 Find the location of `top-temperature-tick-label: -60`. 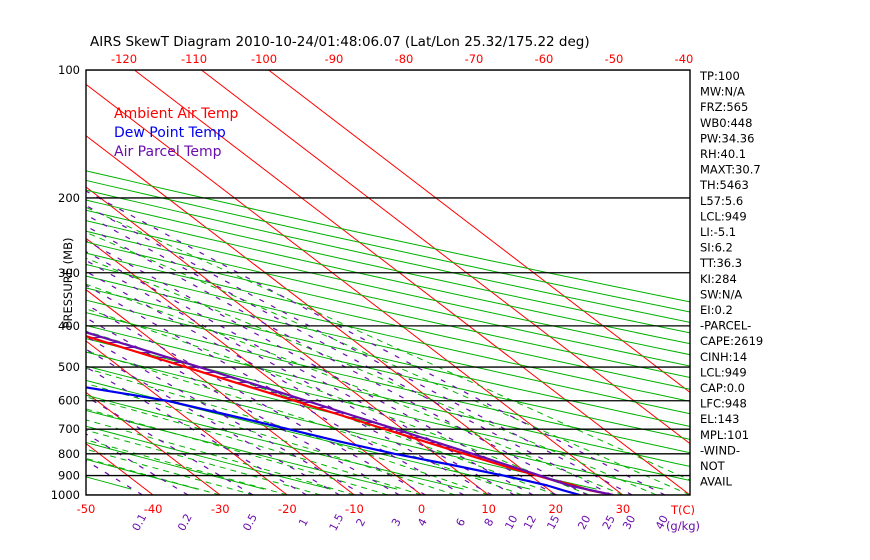

top-temperature-tick-label: -60 is located at coordinates (544, 59).